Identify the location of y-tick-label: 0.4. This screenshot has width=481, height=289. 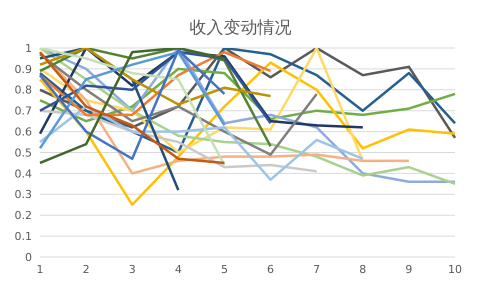
(23, 173).